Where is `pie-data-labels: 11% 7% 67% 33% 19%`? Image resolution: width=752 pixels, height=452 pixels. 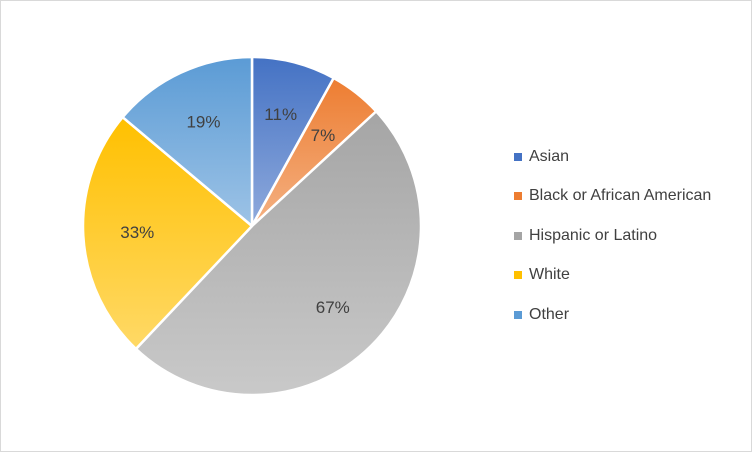 pie-data-labels: 11% 7% 67% 33% 19% is located at coordinates (235, 211).